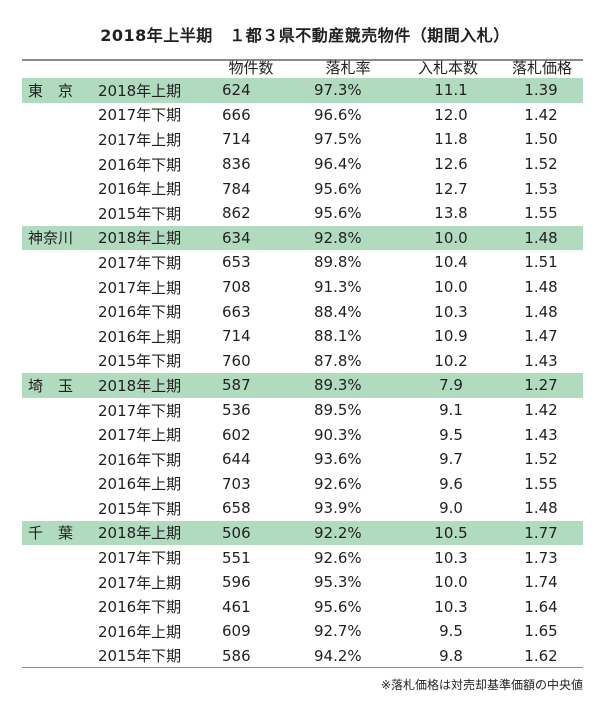  I want to click on table-row: 2016年下期 461 95.6% 10.3 1.64, so click(302, 606).